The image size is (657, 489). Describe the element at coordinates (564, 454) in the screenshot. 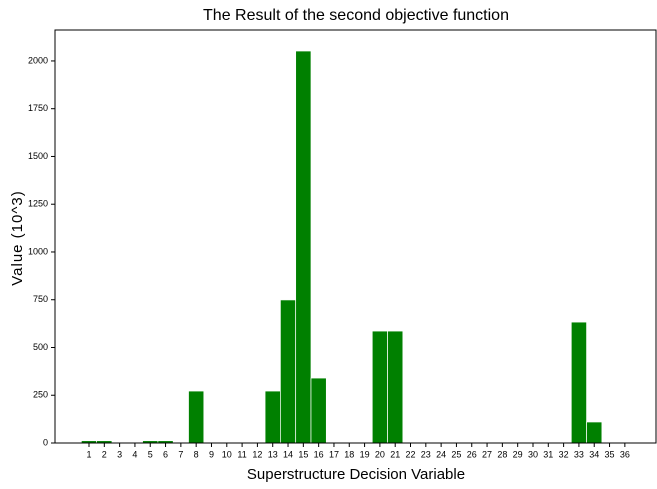

I see `x-tick-label: 32` at that location.